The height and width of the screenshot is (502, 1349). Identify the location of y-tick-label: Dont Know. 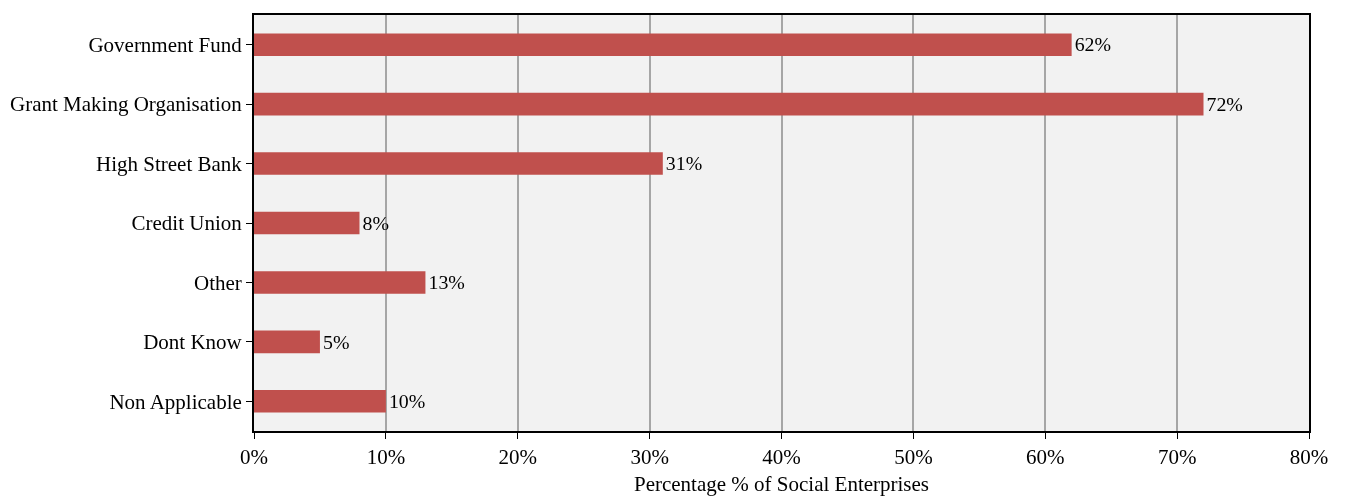
(193, 342).